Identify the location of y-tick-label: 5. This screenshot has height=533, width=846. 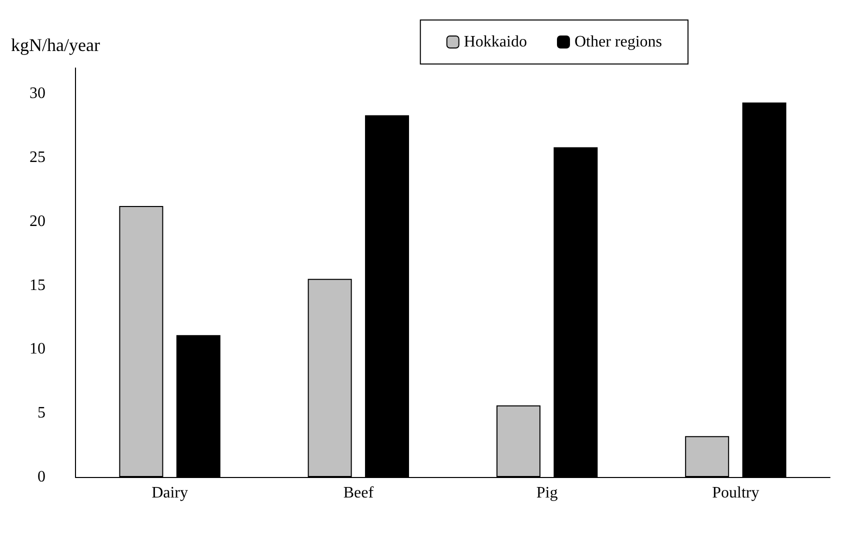
(41, 413).